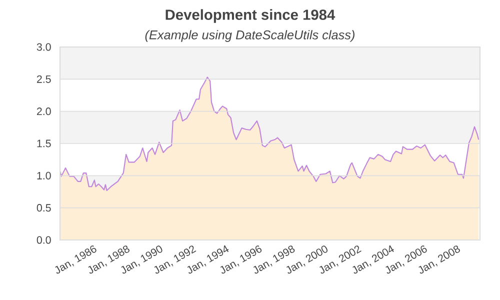 This screenshot has height=300, width=500. Describe the element at coordinates (251, 16) in the screenshot. I see `chart-title: Development since 1984` at that location.